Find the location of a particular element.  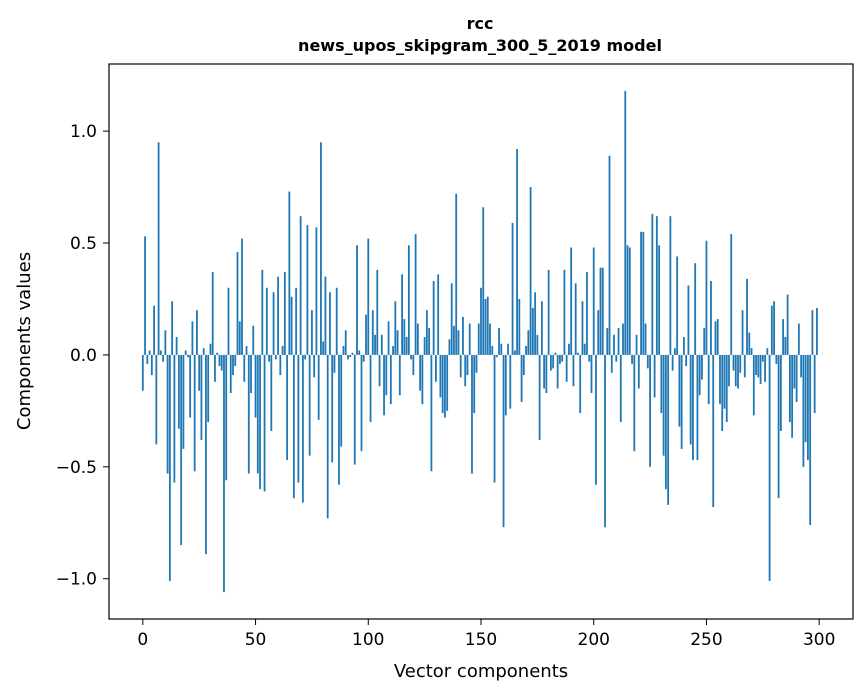

x-axis-ticks: 0 50 100 150 200 250 300 is located at coordinates (486, 634).